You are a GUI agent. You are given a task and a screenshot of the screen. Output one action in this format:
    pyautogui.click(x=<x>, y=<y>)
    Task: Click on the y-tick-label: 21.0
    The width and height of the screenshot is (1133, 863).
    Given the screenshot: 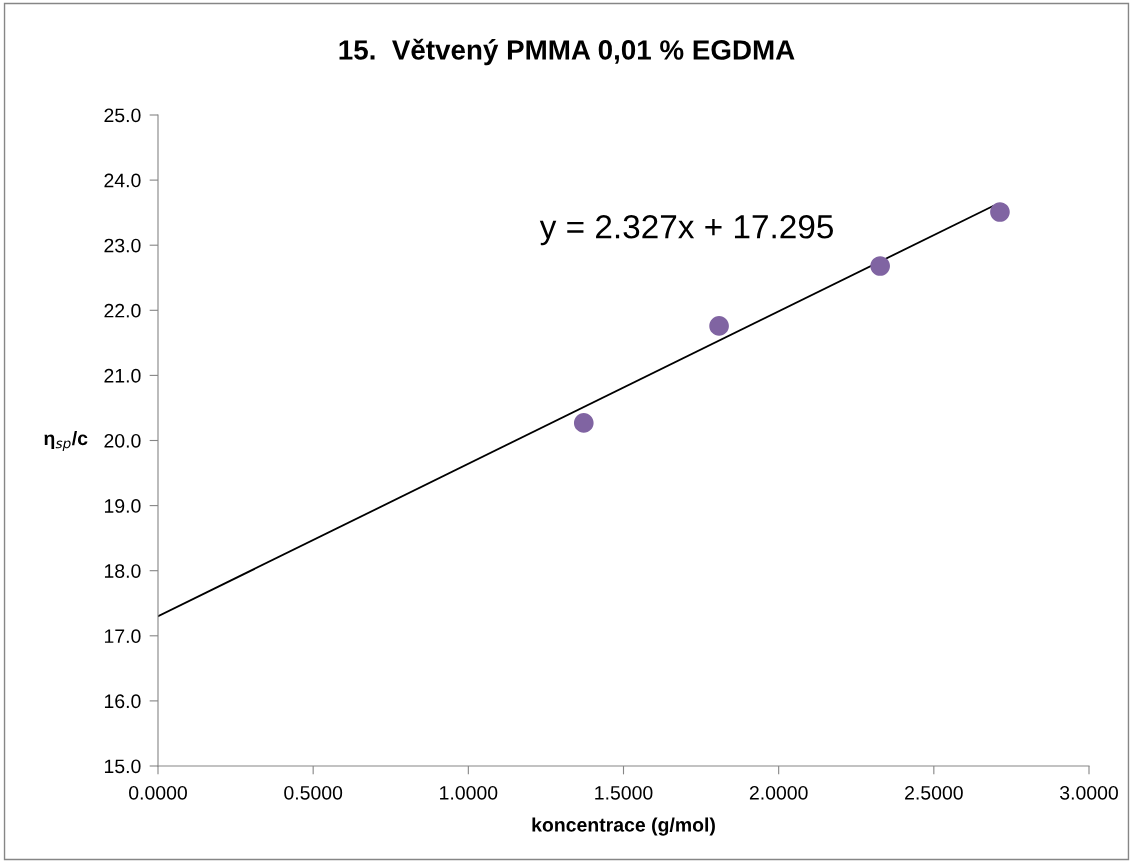 What is the action you would take?
    pyautogui.click(x=122, y=375)
    